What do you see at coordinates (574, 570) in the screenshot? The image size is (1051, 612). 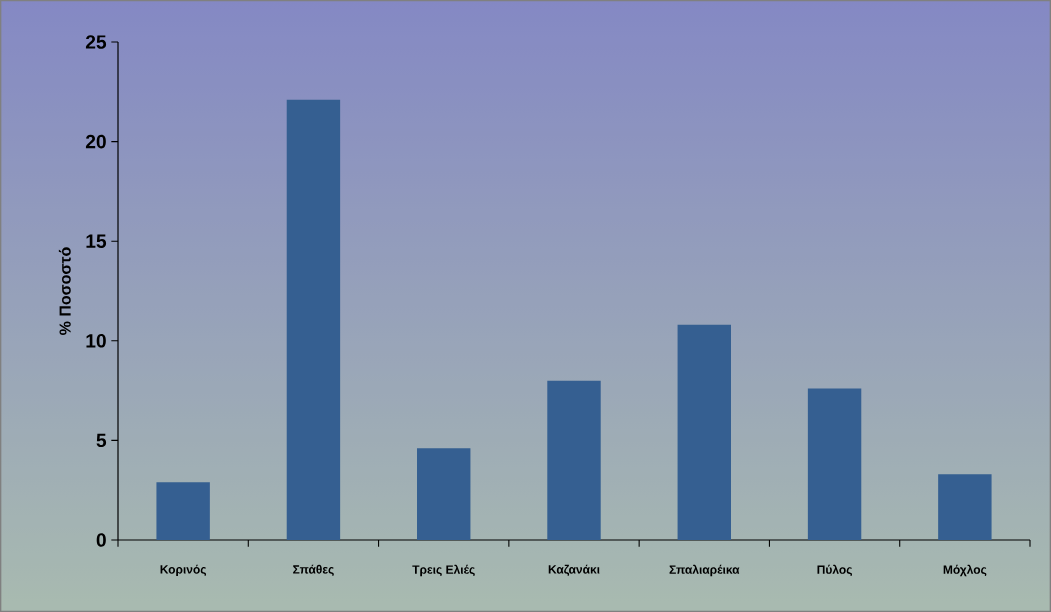 I see `x-tick-label: Καζανάκι` at bounding box center [574, 570].